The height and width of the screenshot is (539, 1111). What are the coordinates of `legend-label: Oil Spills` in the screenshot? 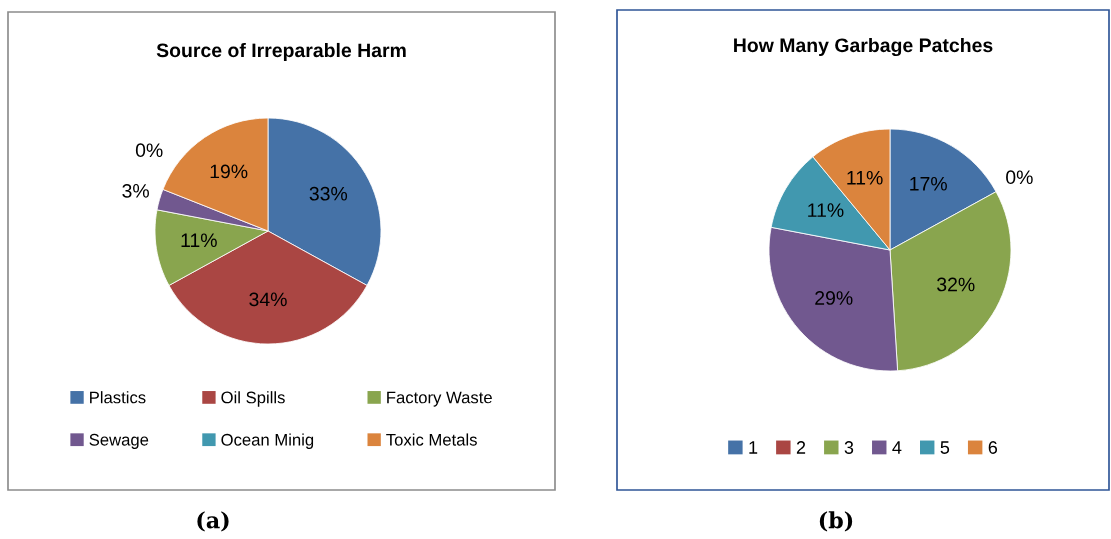 It's located at (253, 399).